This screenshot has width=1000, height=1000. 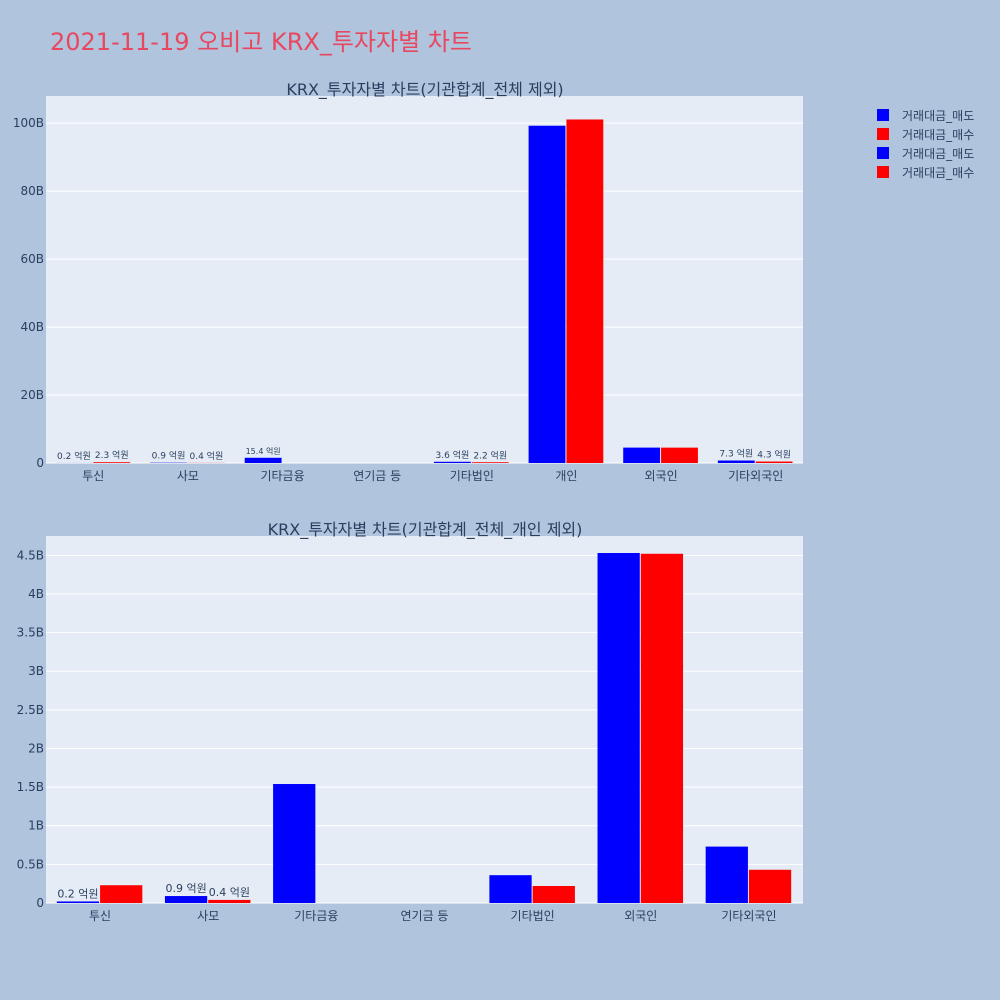 I want to click on data-label: 4.3 억원, so click(x=774, y=455).